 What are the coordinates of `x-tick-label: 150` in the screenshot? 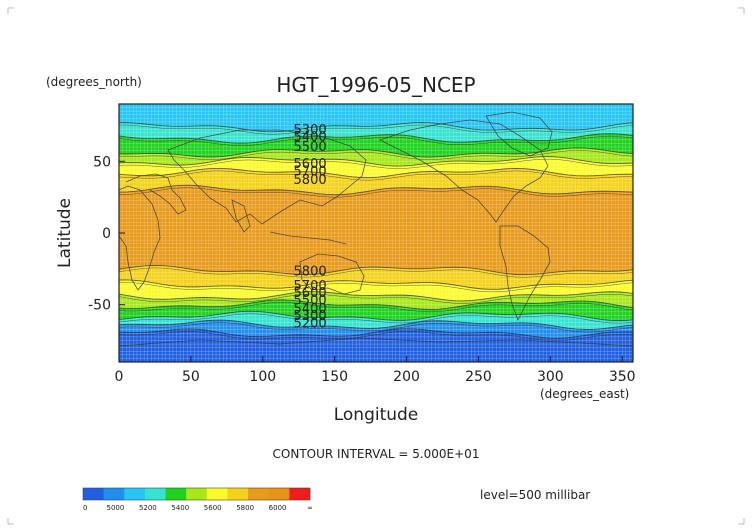 It's located at (334, 377).